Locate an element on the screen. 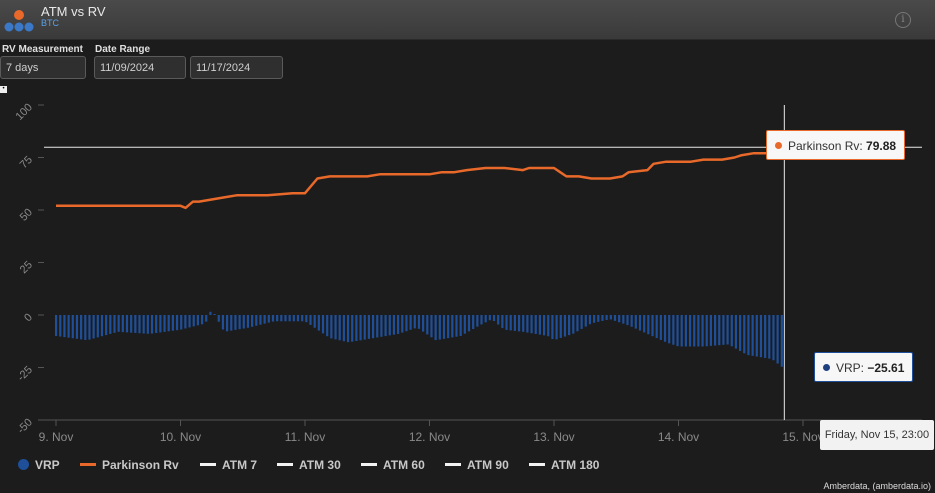 The image size is (935, 493). legend-item-atm-7: ATM 7 is located at coordinates (228, 465).